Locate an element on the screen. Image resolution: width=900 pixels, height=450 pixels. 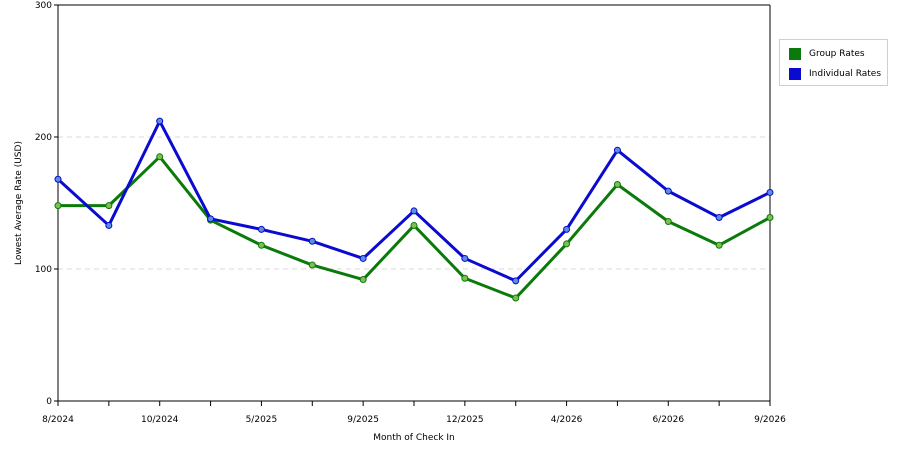
x-tick-label: 9/2026 is located at coordinates (770, 420).